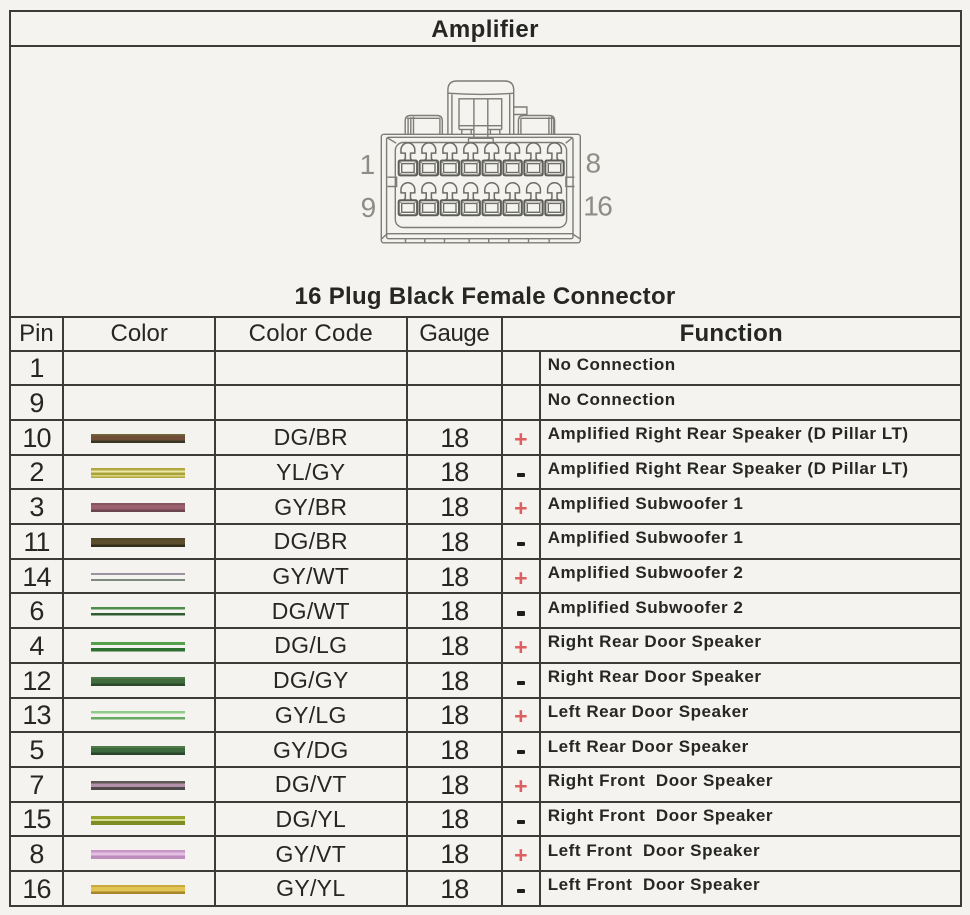 The width and height of the screenshot is (970, 915). Describe the element at coordinates (594, 163) in the screenshot. I see `svg-text: 8` at that location.